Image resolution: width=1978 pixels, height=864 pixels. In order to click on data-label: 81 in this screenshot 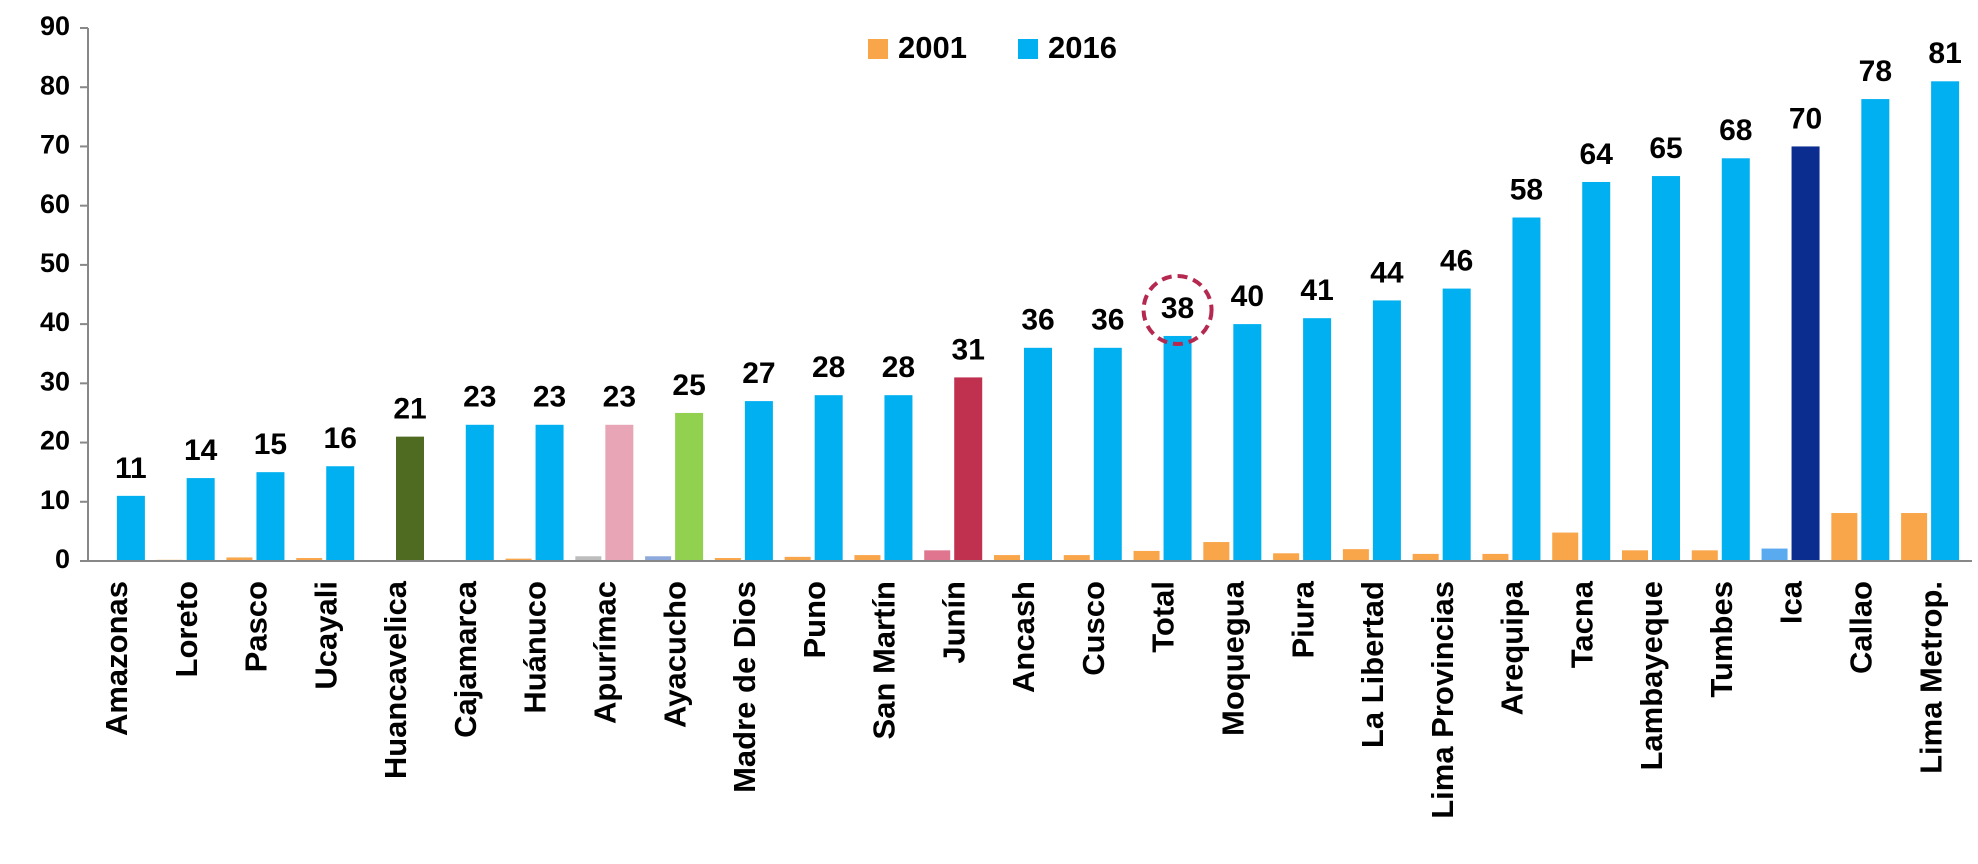, I will do `click(1944, 53)`.